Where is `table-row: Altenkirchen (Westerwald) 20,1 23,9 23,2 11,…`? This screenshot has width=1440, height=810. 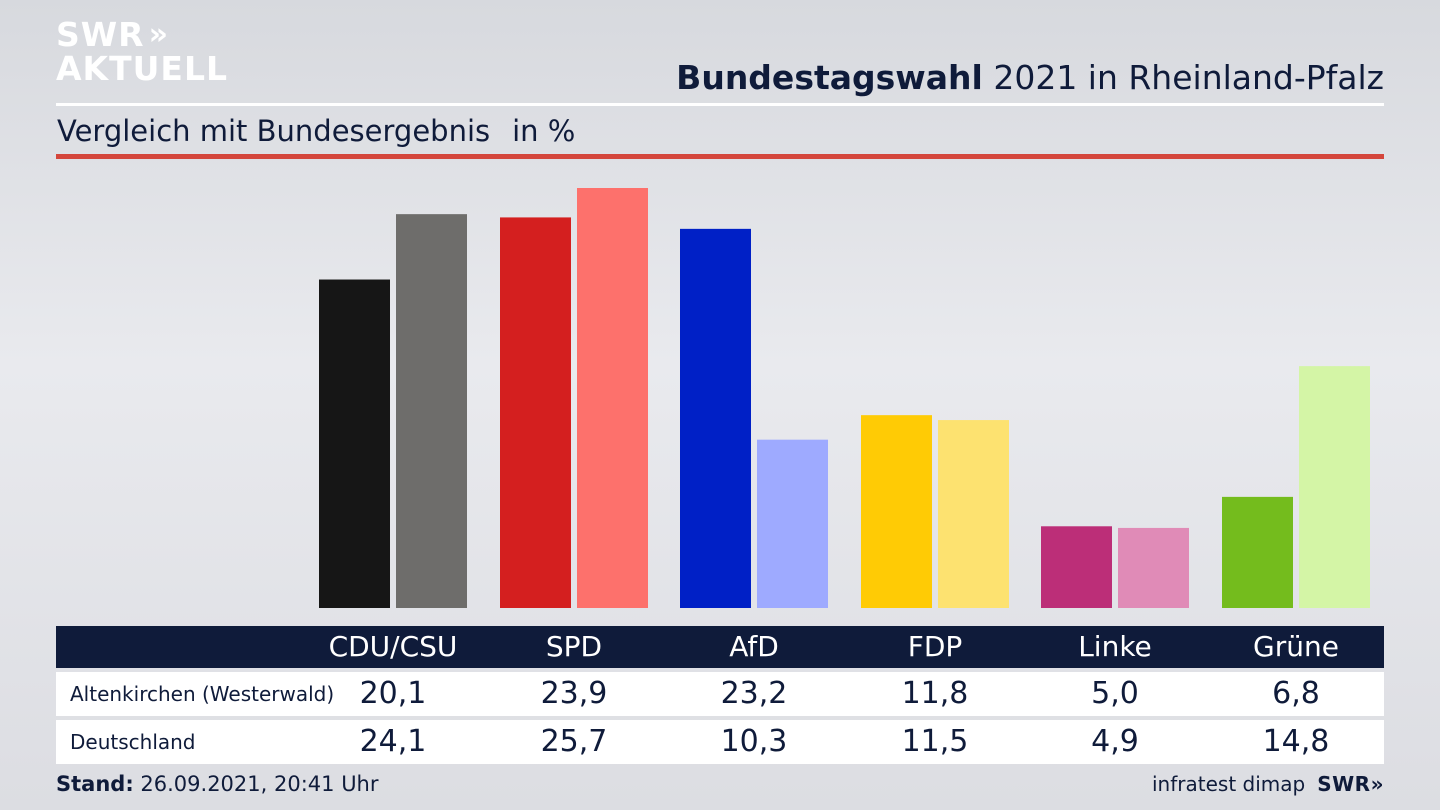 table-row: Altenkirchen (Westerwald) 20,1 23,9 23,2 11,… is located at coordinates (720, 694).